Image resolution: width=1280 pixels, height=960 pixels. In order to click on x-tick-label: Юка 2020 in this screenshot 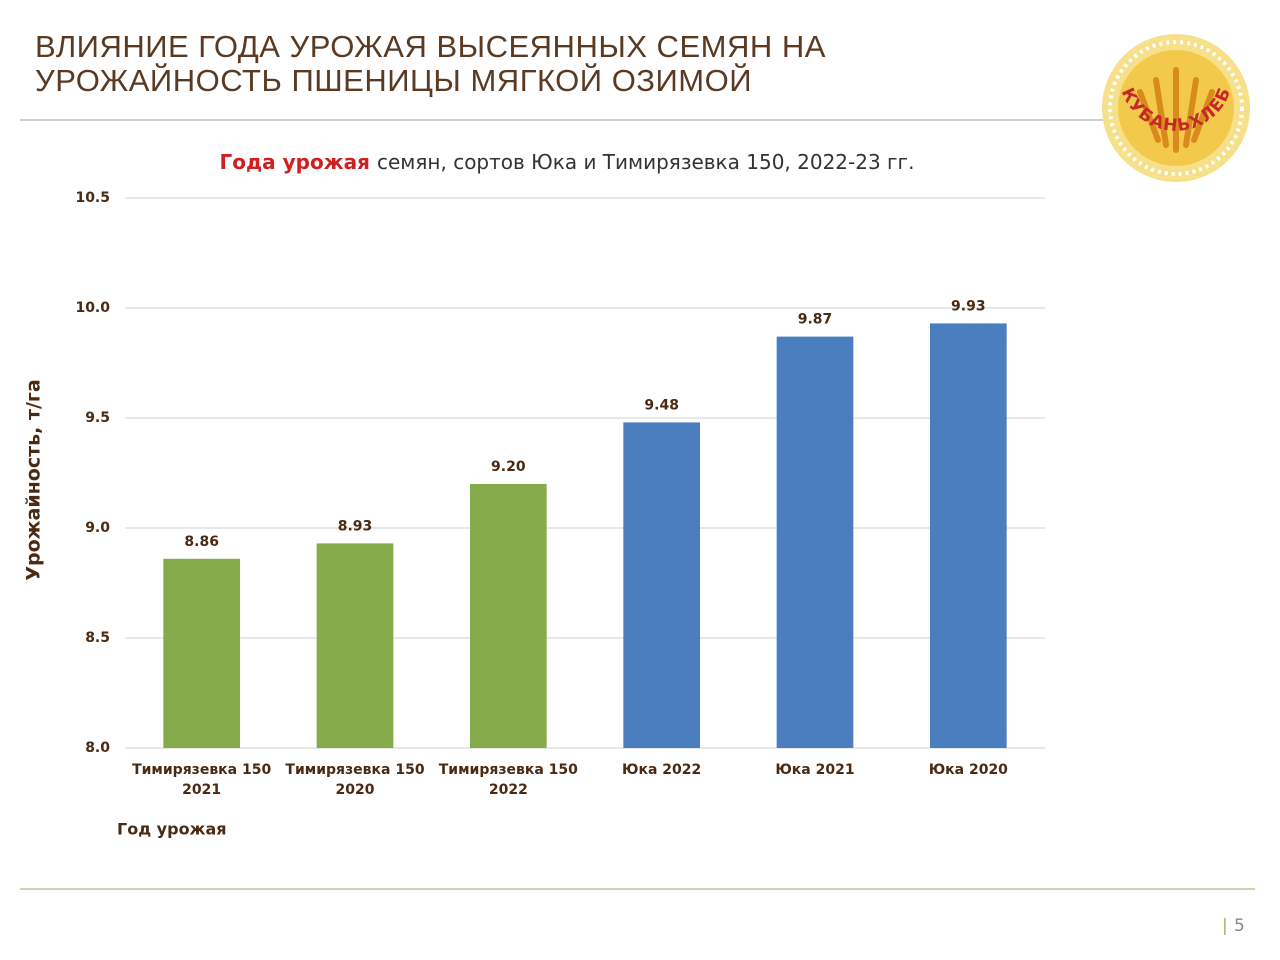, I will do `click(968, 770)`.